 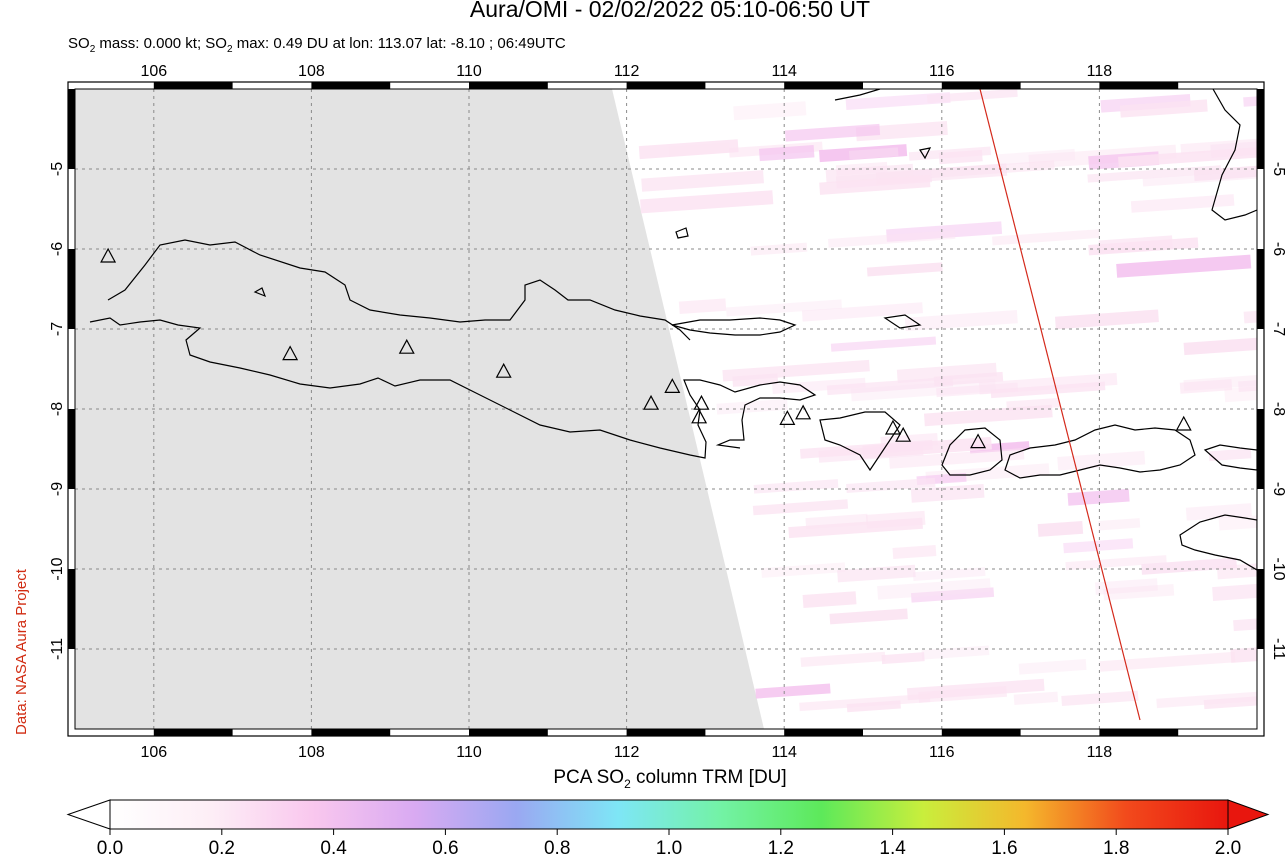 I want to click on colorbar-tick-label: 1.2, so click(x=781, y=846).